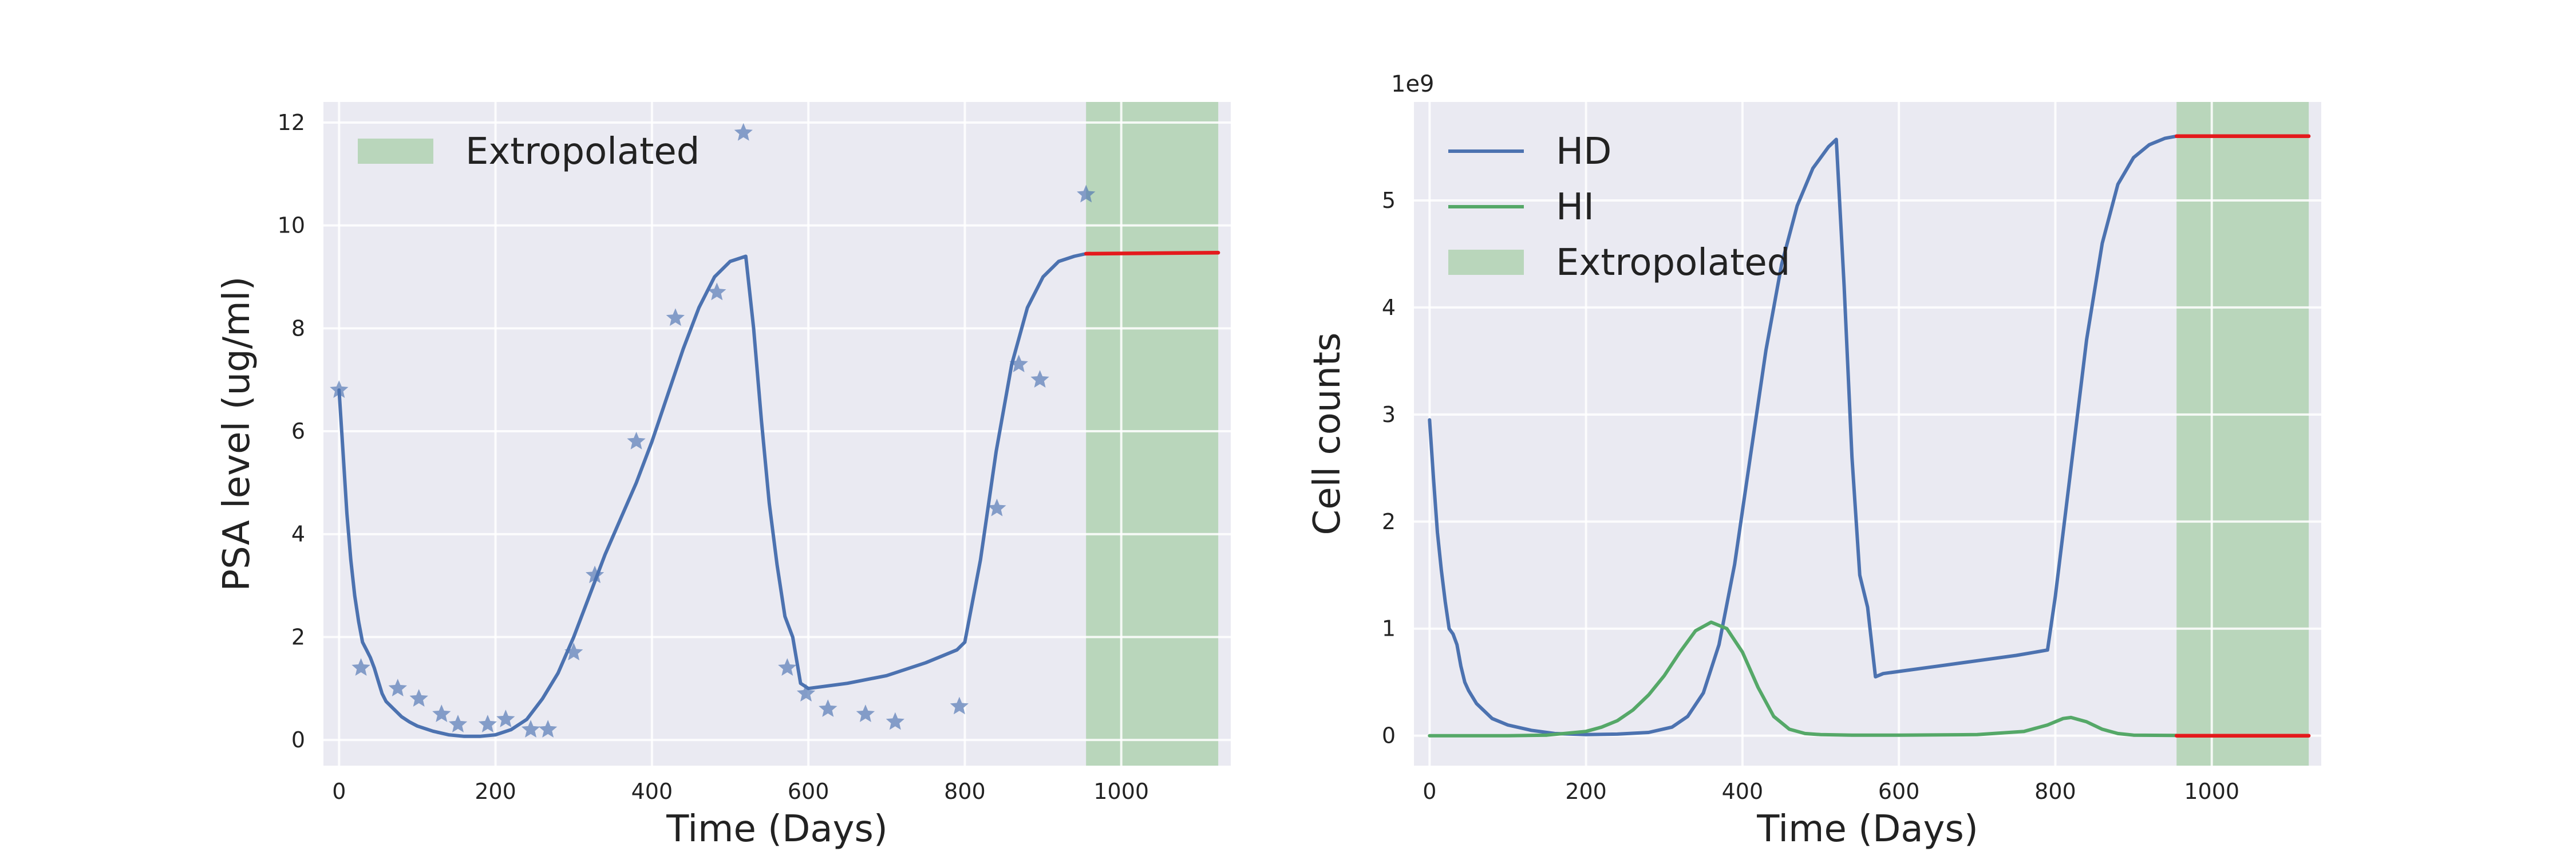 This screenshot has height=859, width=2576. What do you see at coordinates (1413, 84) in the screenshot?
I see `y-offset-label: 1e9` at bounding box center [1413, 84].